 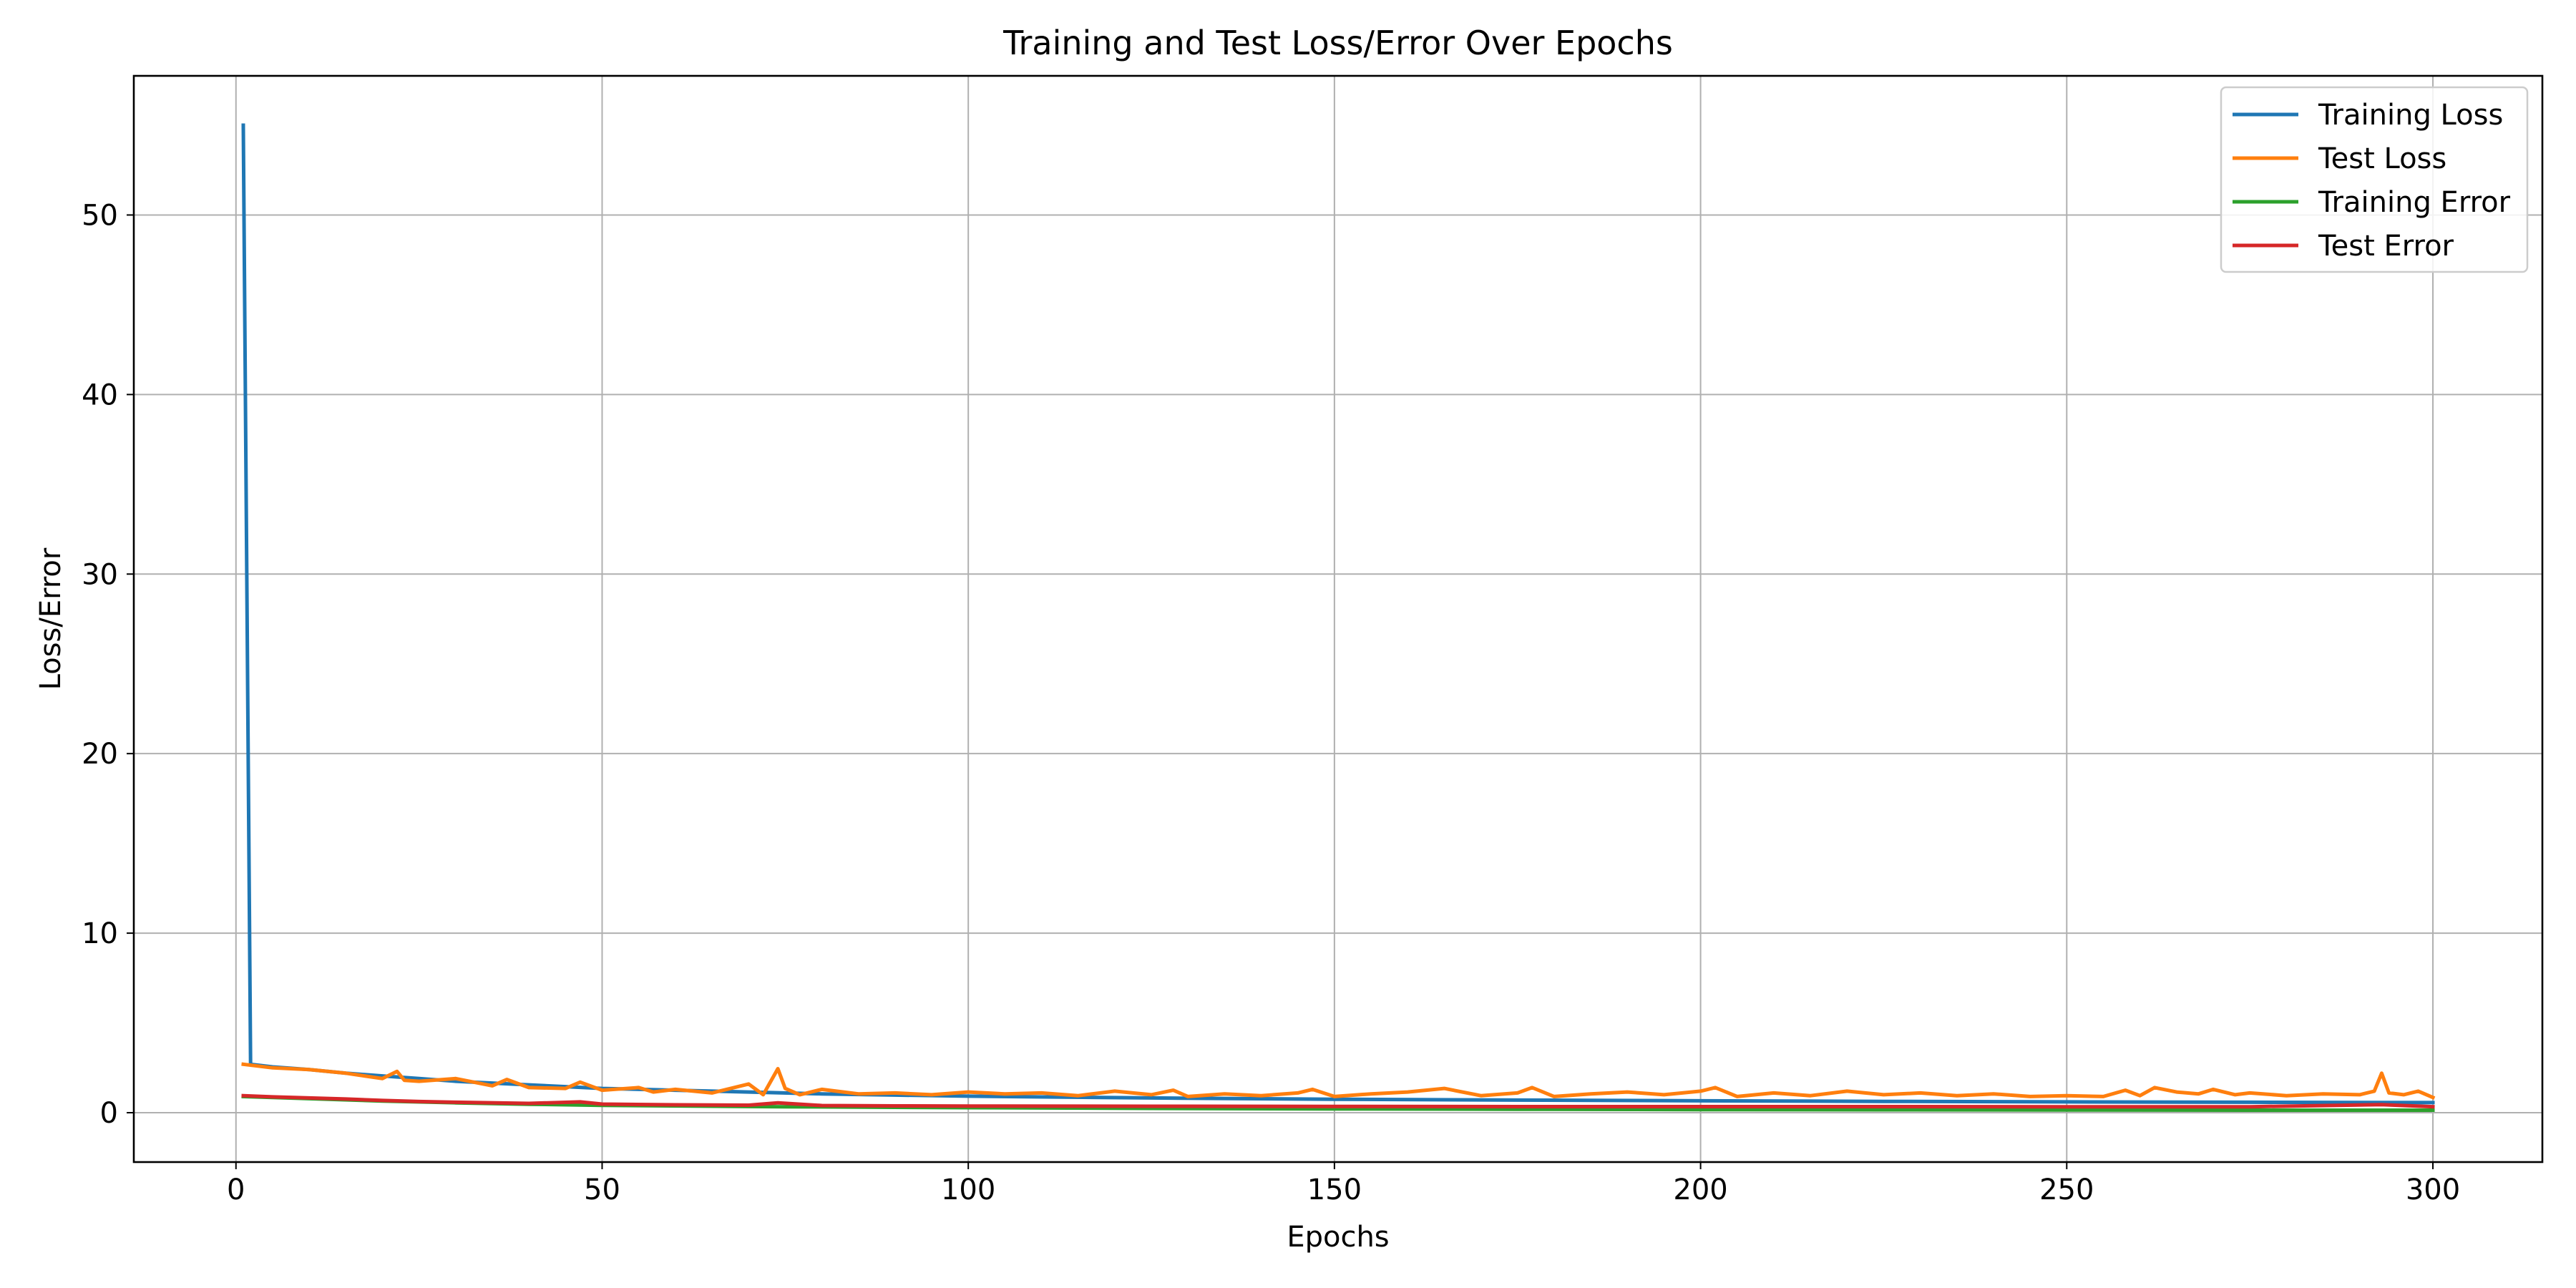 I want to click on x-tick-label: 250, so click(x=2066, y=1190).